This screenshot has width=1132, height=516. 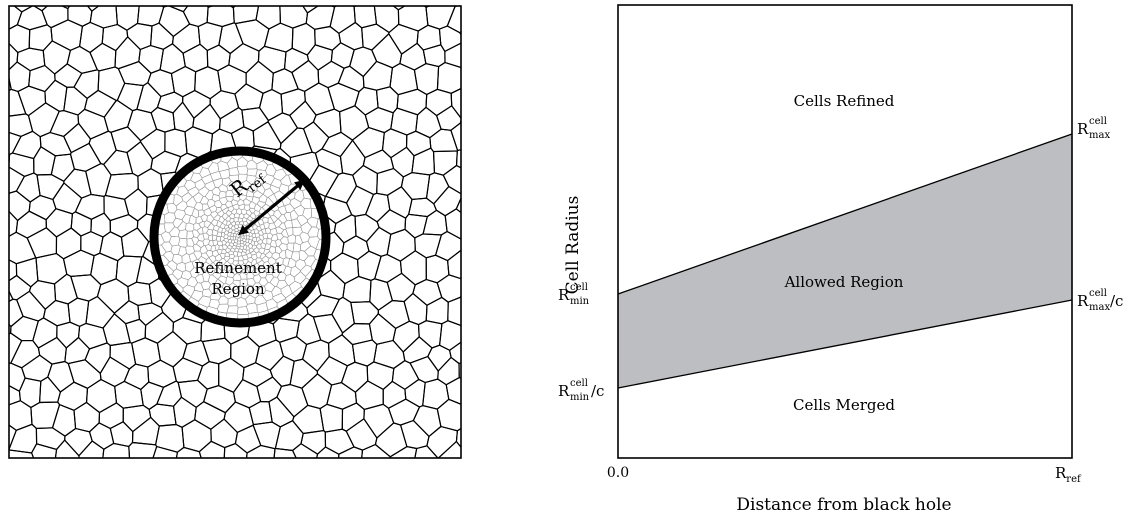 I want to click on region-label-allowed: Allowed Region, so click(x=844, y=282).